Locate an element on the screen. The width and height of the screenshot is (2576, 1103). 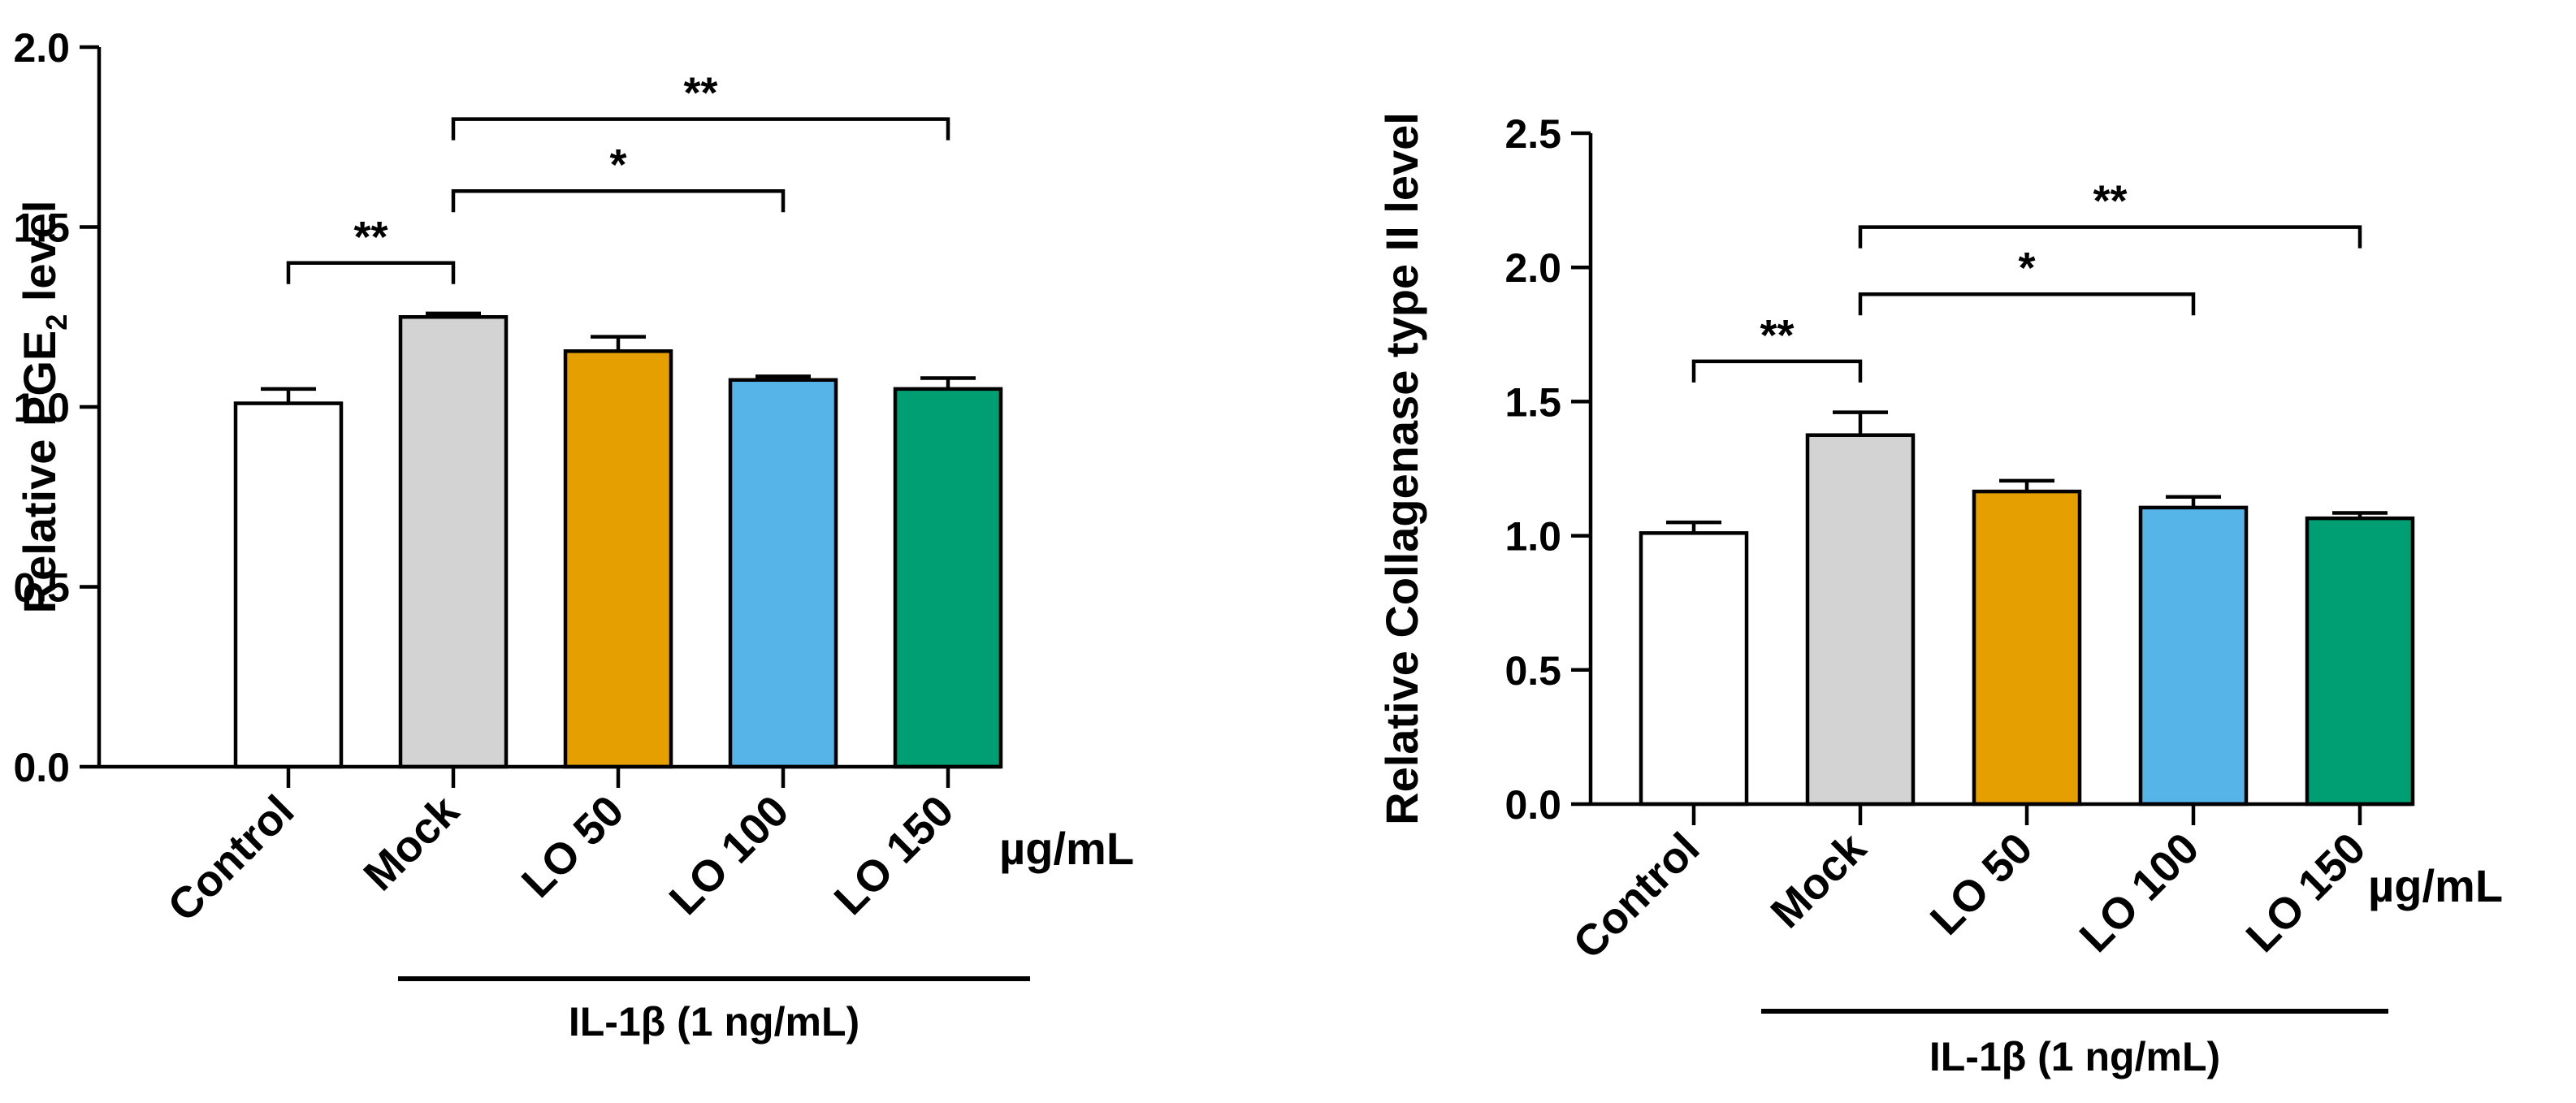
y-axis-label: Relative Collagenase type II level is located at coordinates (1401, 469).